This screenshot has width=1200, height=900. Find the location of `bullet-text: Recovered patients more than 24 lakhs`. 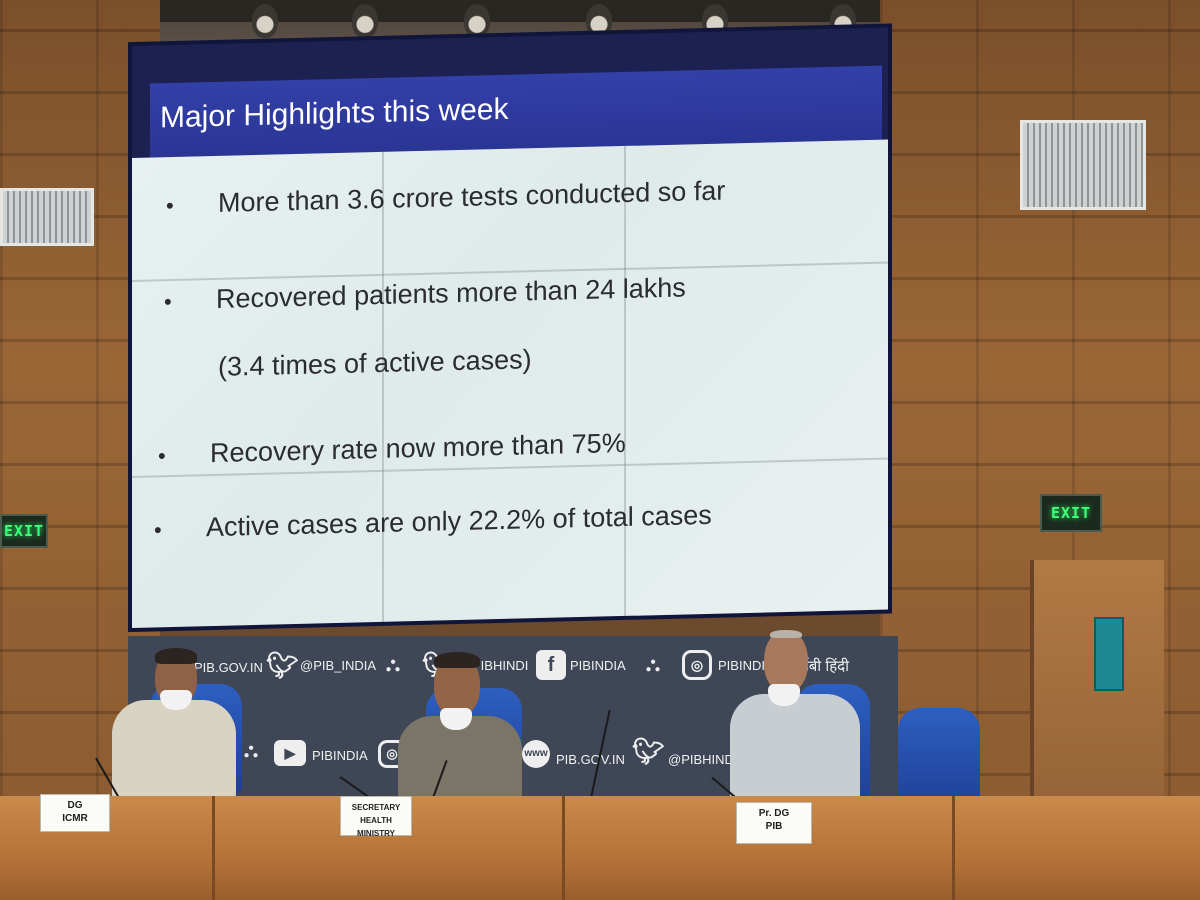

bullet-text: Recovered patients more than 24 lakhs is located at coordinates (451, 293).